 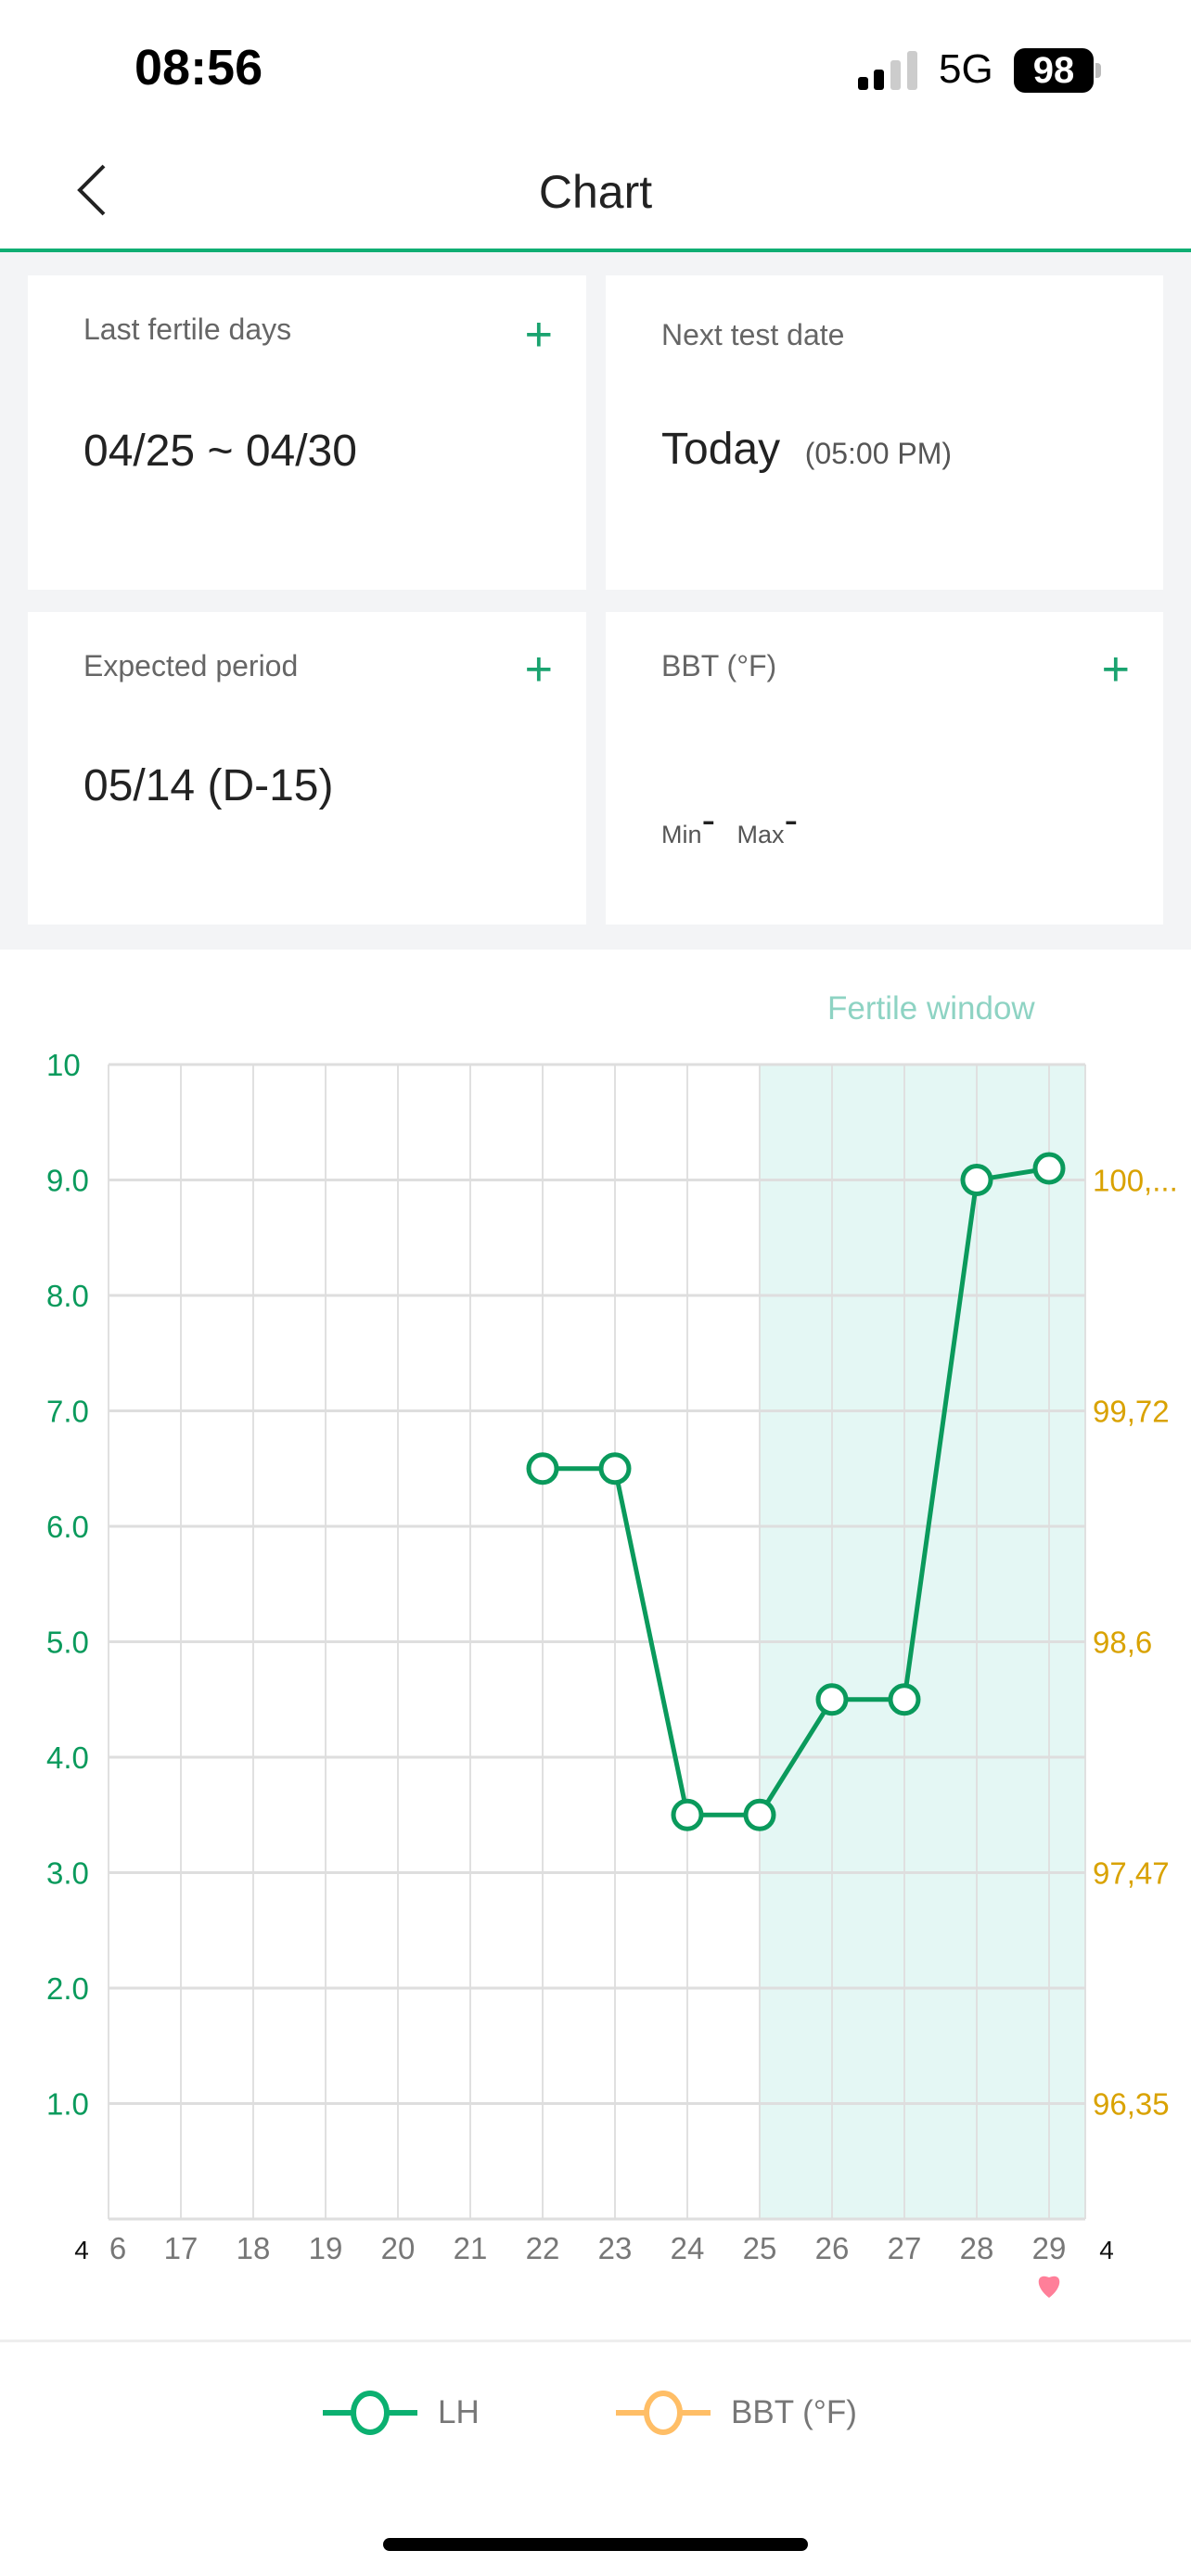 What do you see at coordinates (1122, 1643) in the screenshot?
I see `y2-tick-label: 98,6` at bounding box center [1122, 1643].